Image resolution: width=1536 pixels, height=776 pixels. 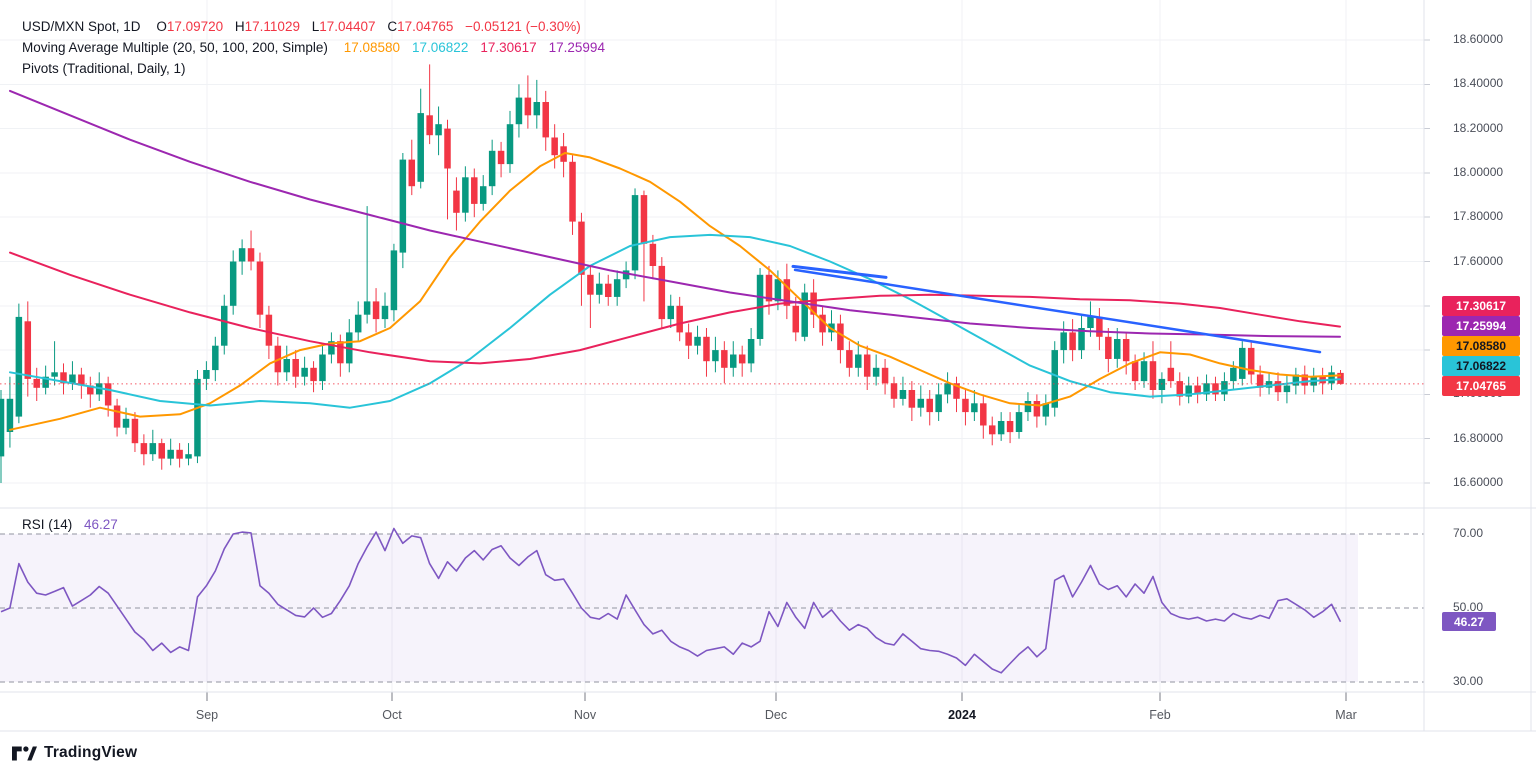 I want to click on close-label: C, so click(x=392, y=26).